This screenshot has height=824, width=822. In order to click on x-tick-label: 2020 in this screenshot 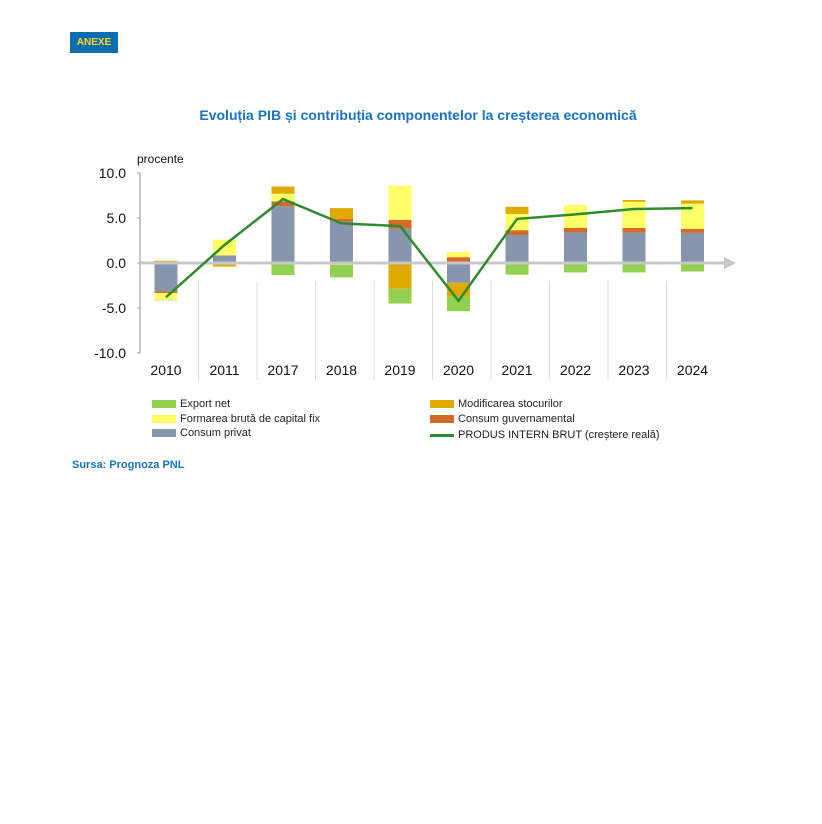, I will do `click(458, 370)`.